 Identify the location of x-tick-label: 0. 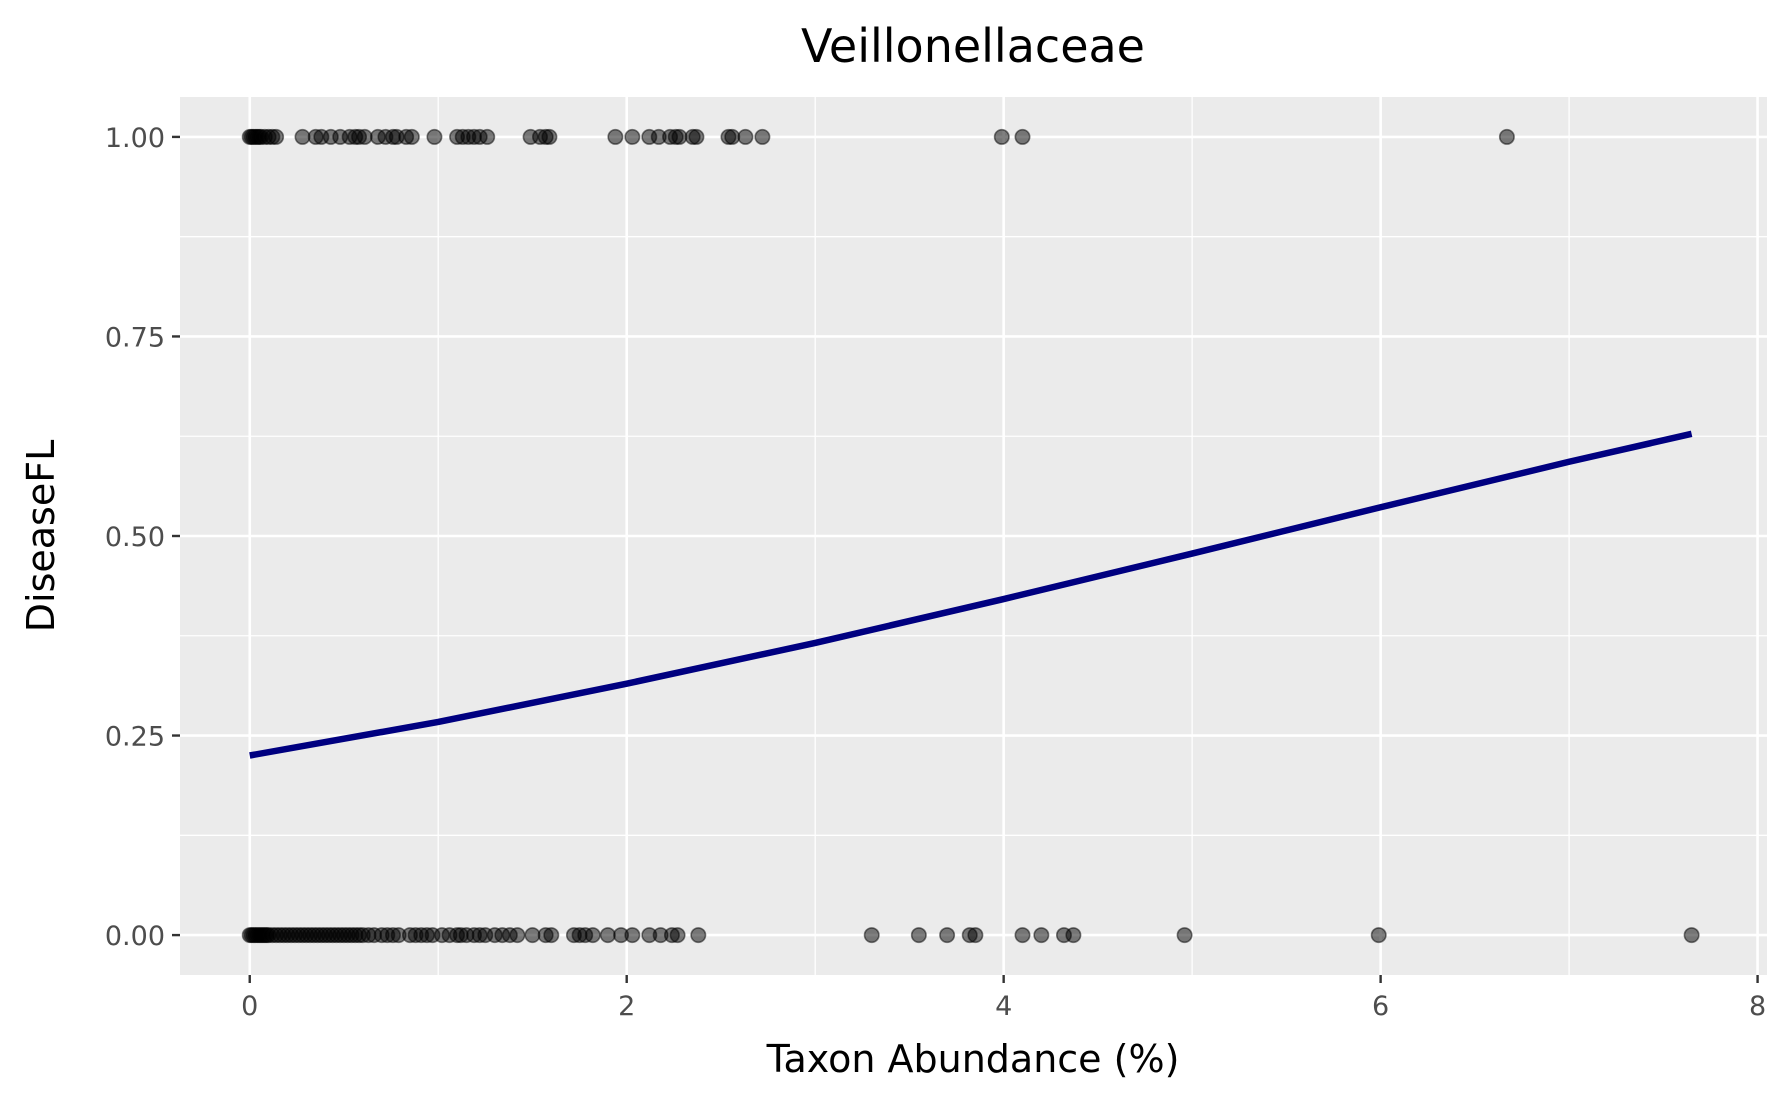
(249, 1006).